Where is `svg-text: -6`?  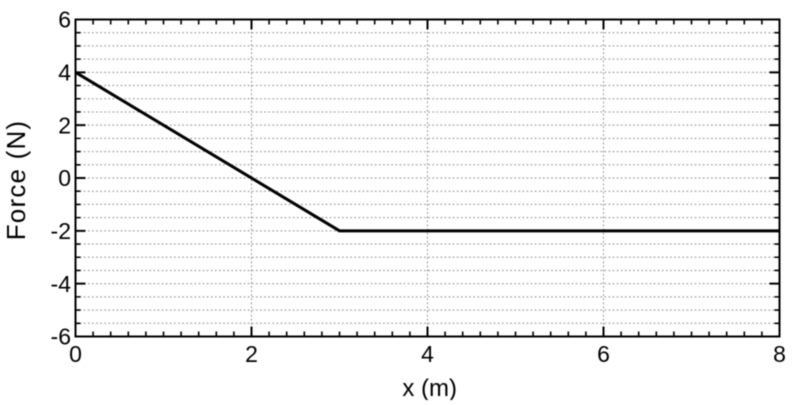 svg-text: -6 is located at coordinates (61, 337).